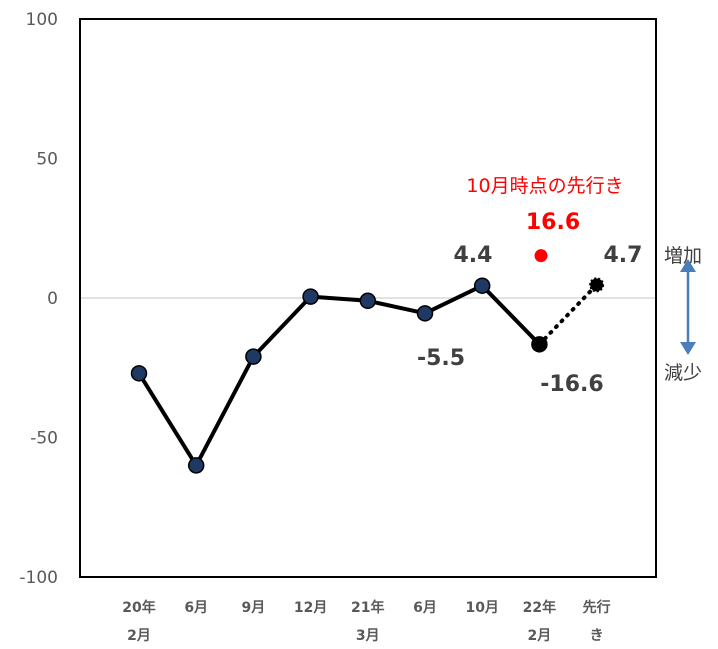 Image resolution: width=718 pixels, height=649 pixels. Describe the element at coordinates (254, 608) in the screenshot. I see `x-tick-label: 9月` at that location.